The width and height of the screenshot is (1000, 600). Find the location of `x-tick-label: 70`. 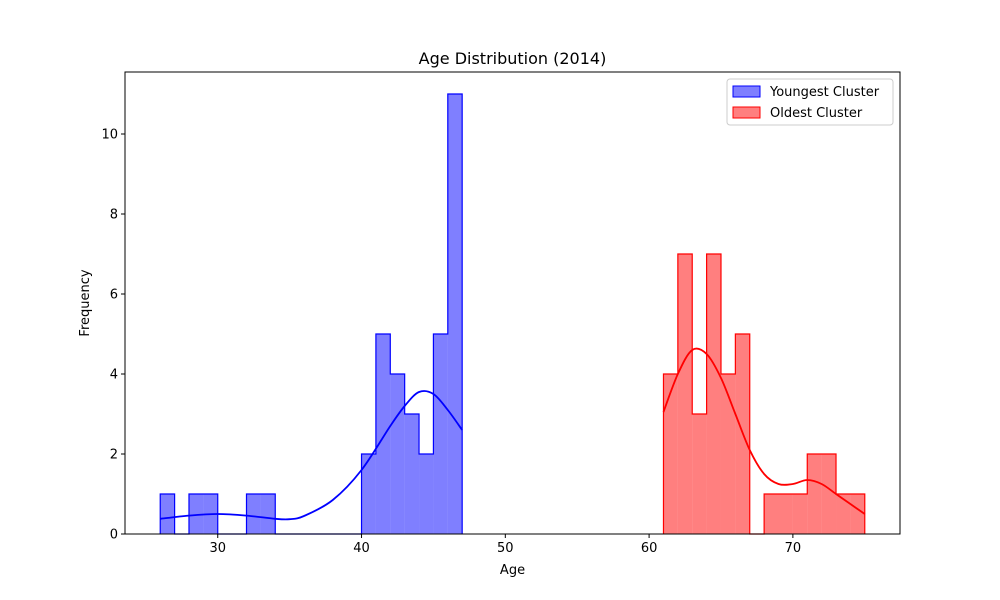

x-tick-label: 70 is located at coordinates (793, 548).